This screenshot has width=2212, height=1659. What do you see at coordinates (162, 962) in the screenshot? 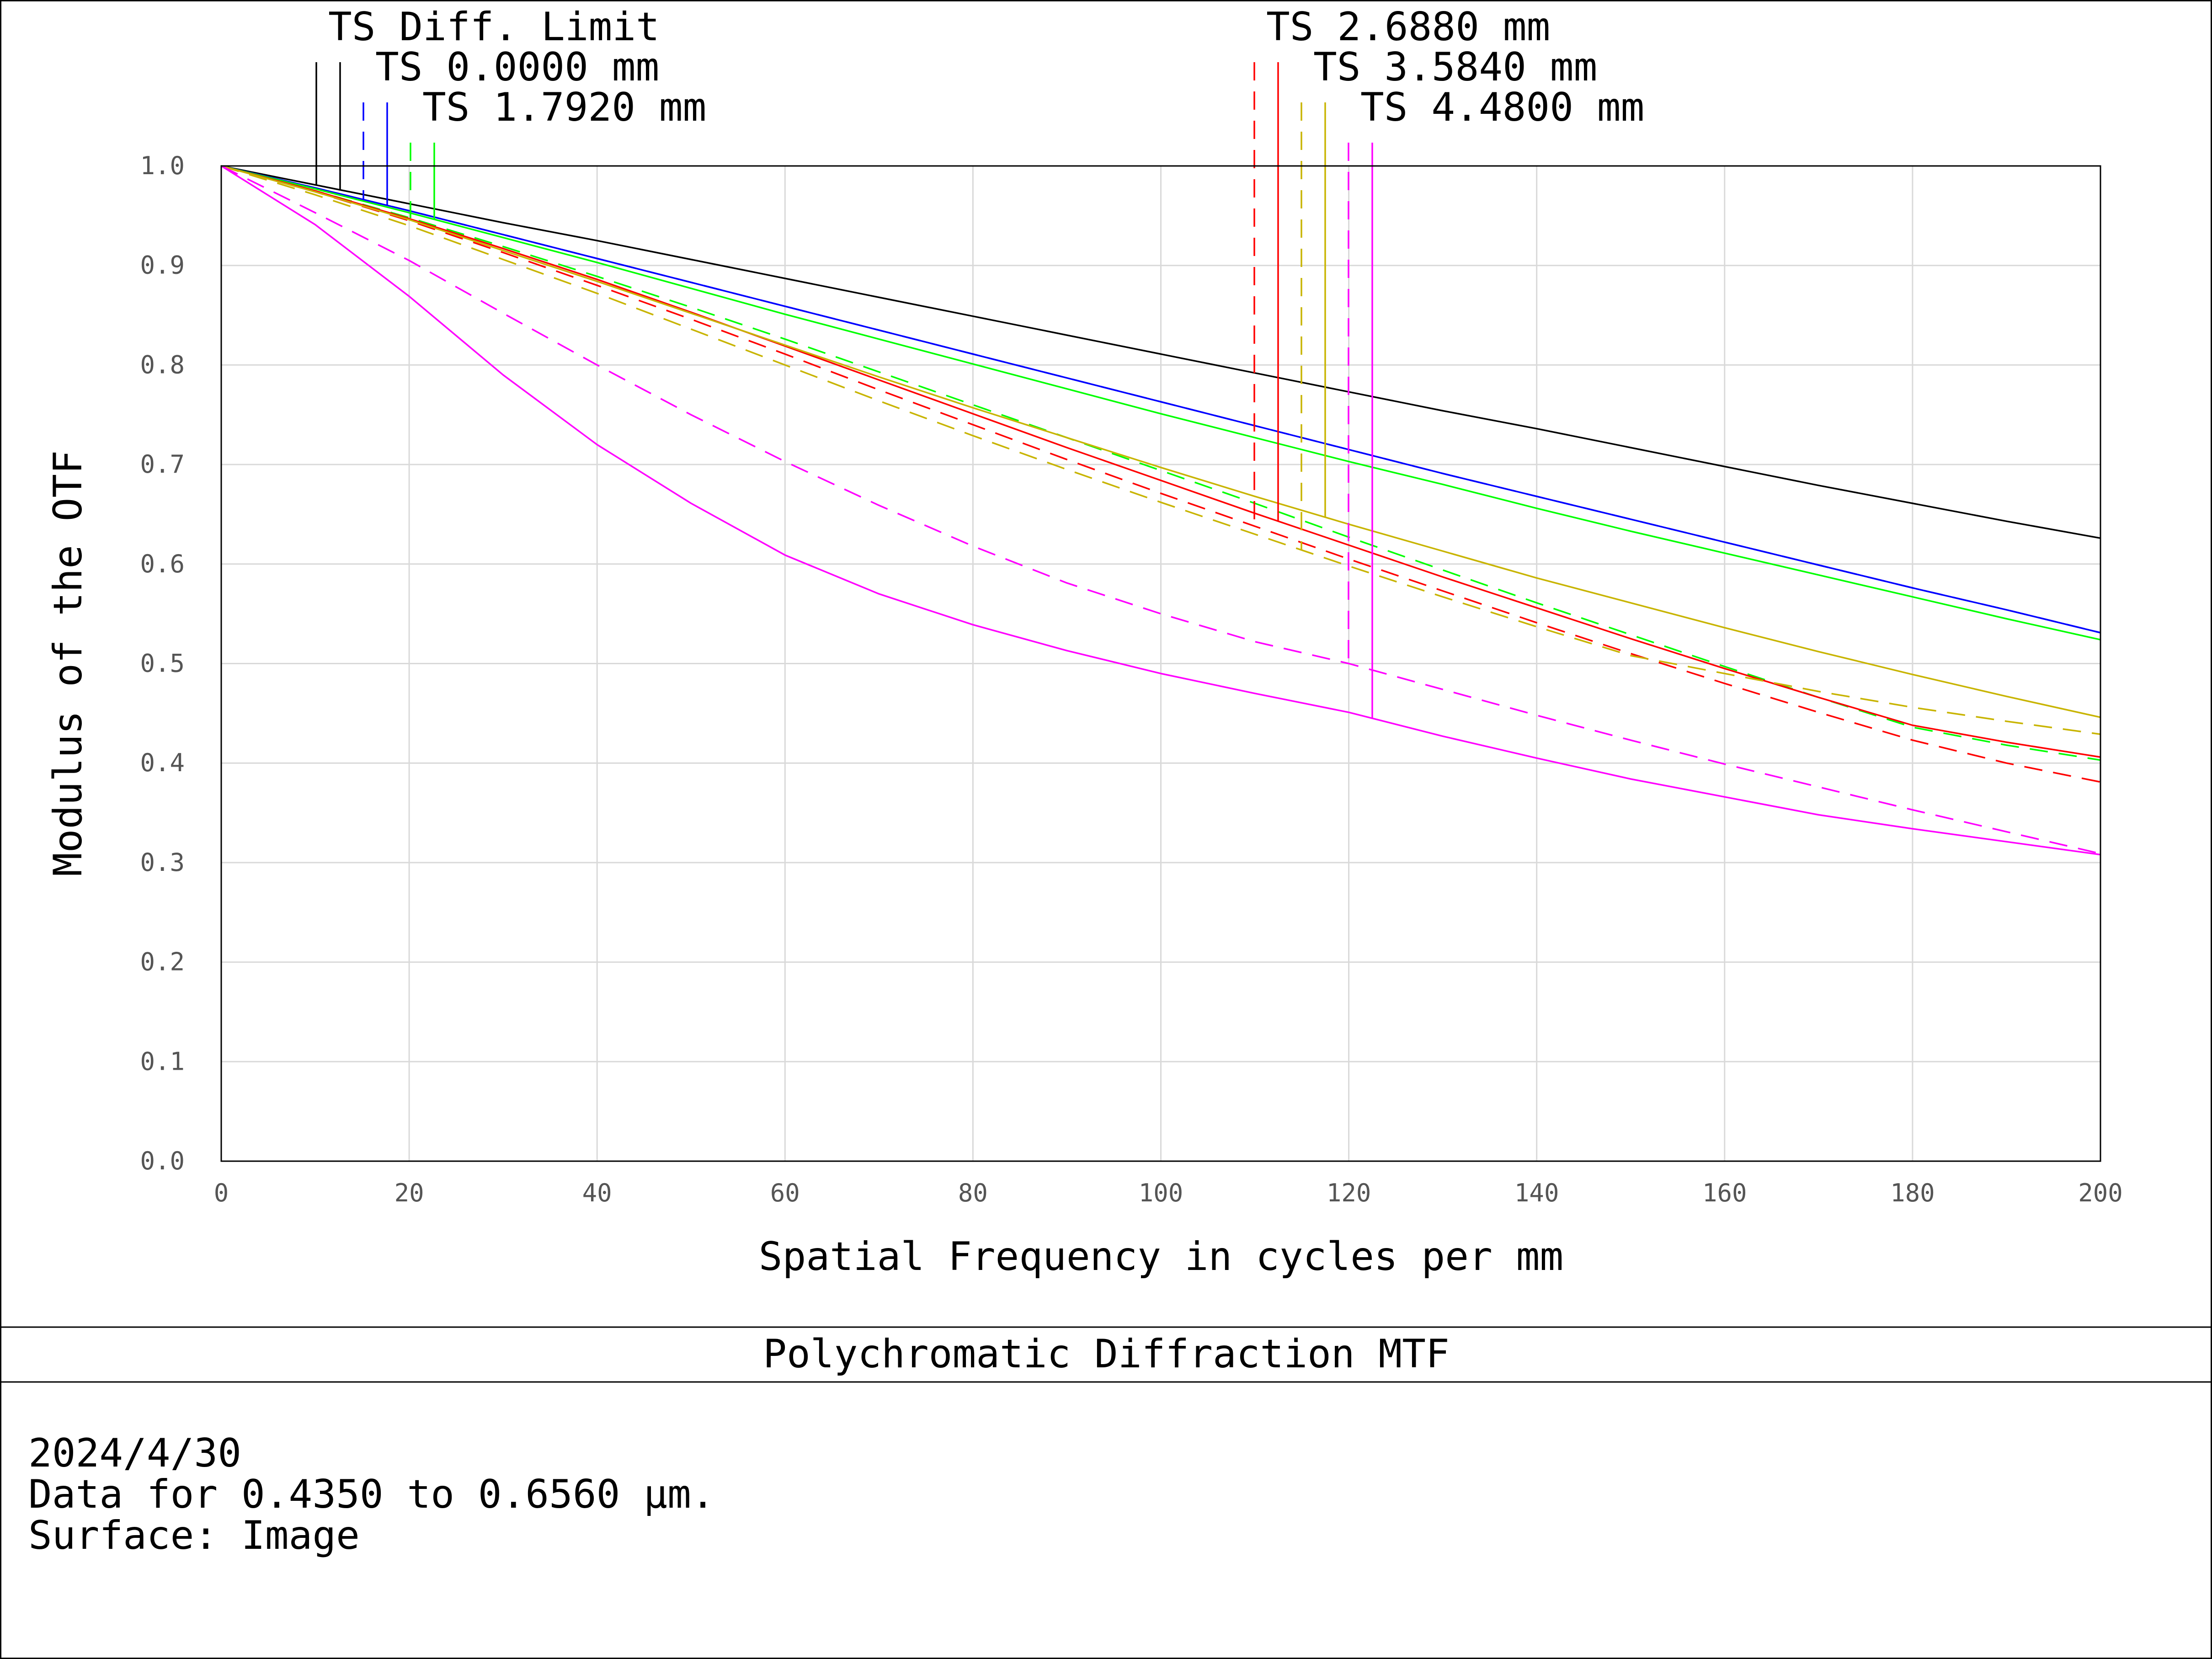
I see `y-tick-label: 0.2` at bounding box center [162, 962].